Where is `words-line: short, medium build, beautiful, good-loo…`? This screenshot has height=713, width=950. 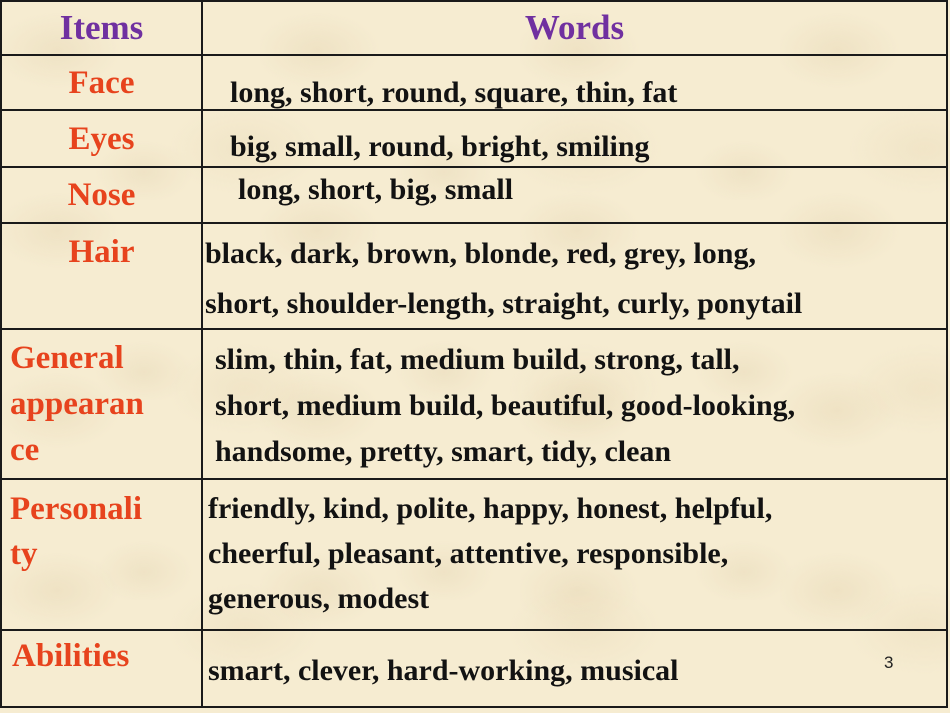
words-line: short, medium build, beautiful, good-loo… is located at coordinates (505, 405).